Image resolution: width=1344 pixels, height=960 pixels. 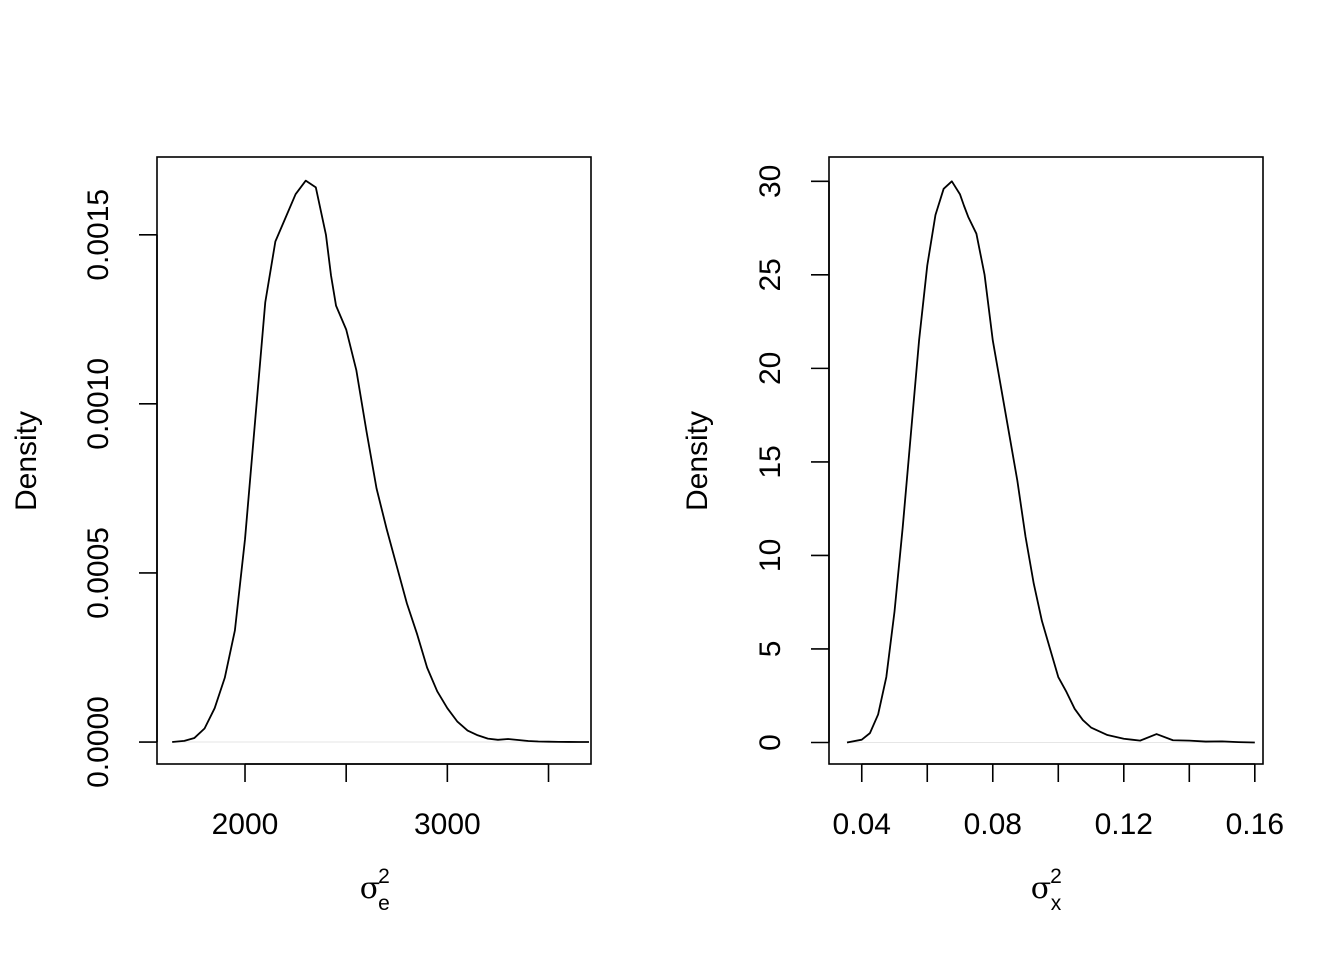 I want to click on x-tick-label: 0.08, so click(x=993, y=824).